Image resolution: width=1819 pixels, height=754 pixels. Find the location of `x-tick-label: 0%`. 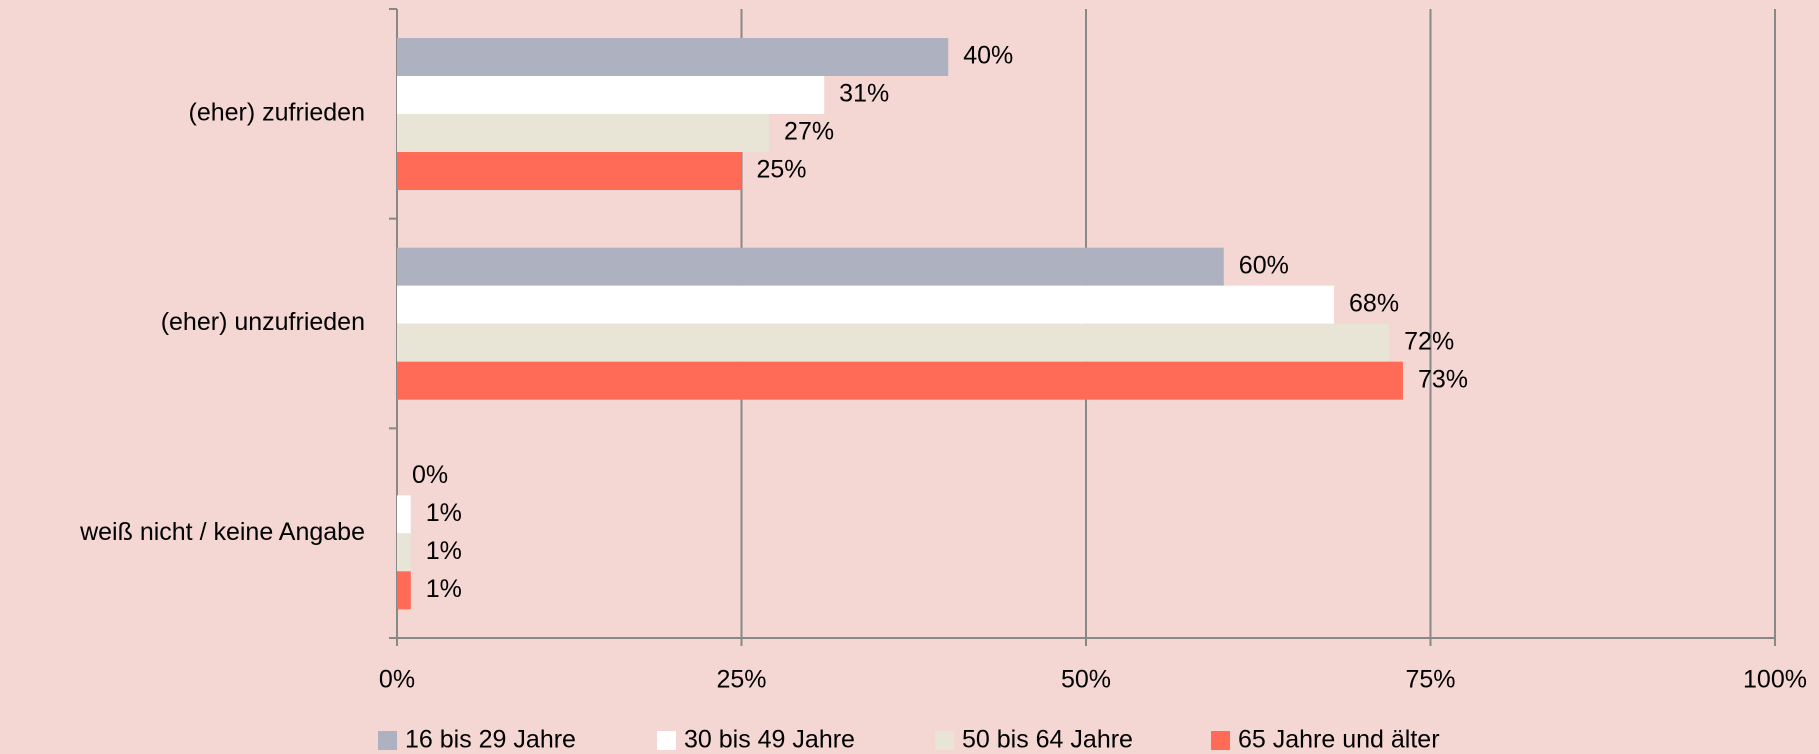

x-tick-label: 0% is located at coordinates (397, 680).